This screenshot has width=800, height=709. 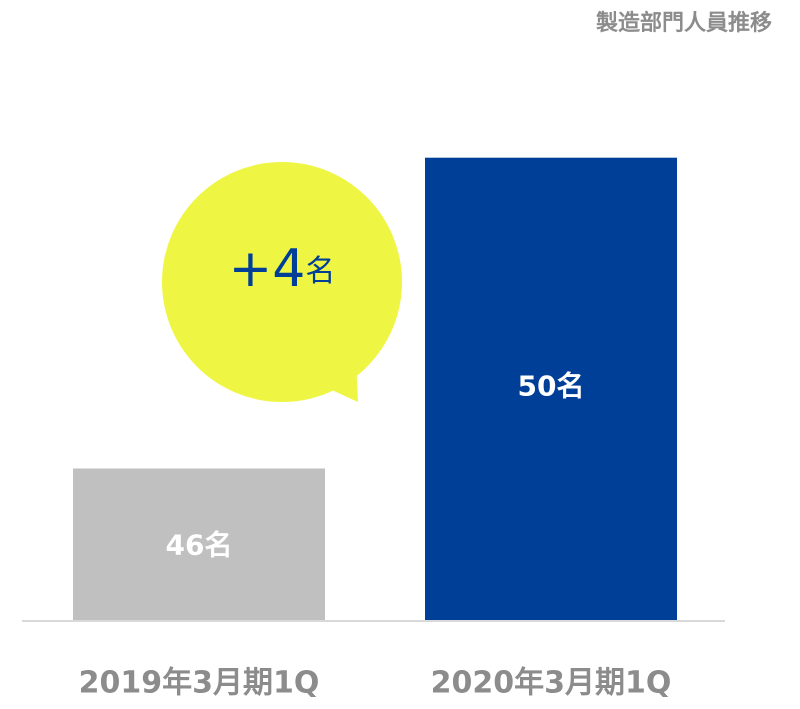 I want to click on chart-title: 製造部門人員推移, so click(x=683, y=23).